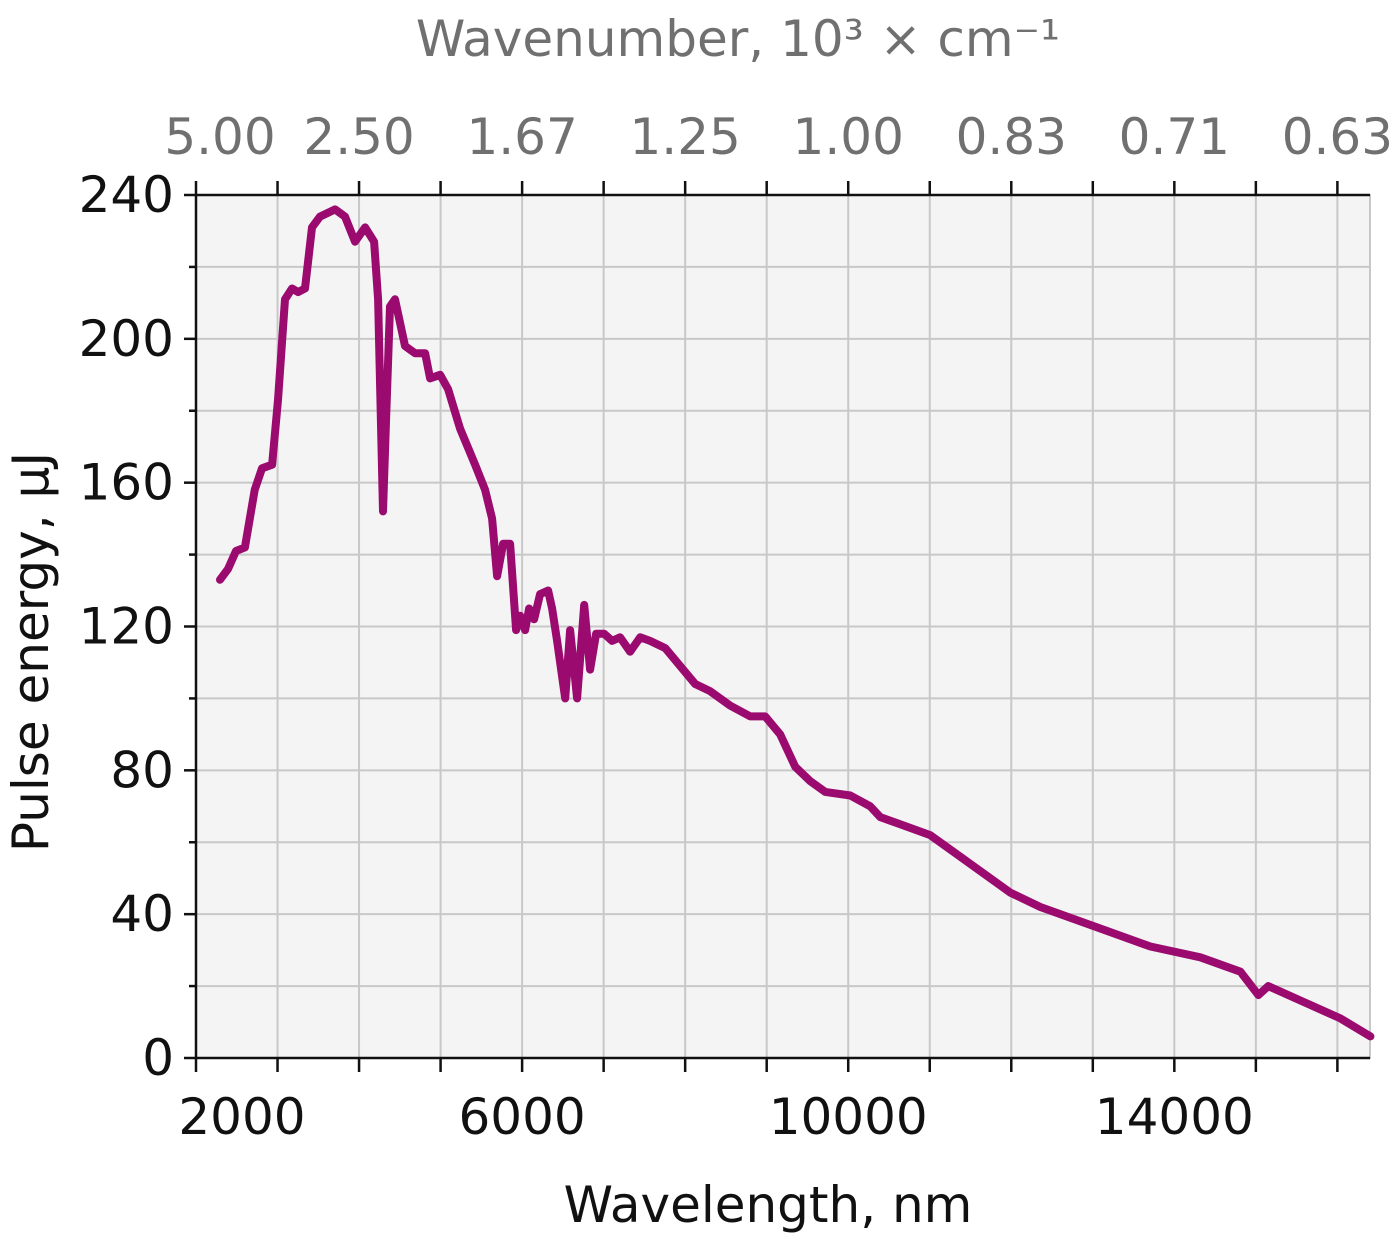 This screenshot has width=1400, height=1249. What do you see at coordinates (848, 1117) in the screenshot?
I see `x-tick-label: 10000` at bounding box center [848, 1117].